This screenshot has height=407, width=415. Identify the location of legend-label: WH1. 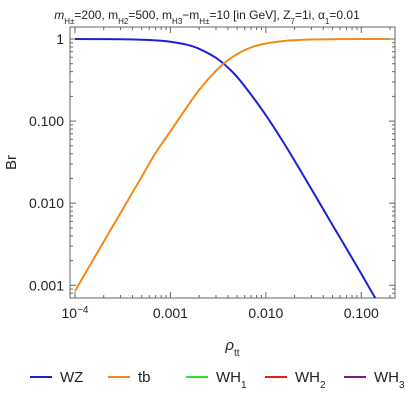
(231, 380).